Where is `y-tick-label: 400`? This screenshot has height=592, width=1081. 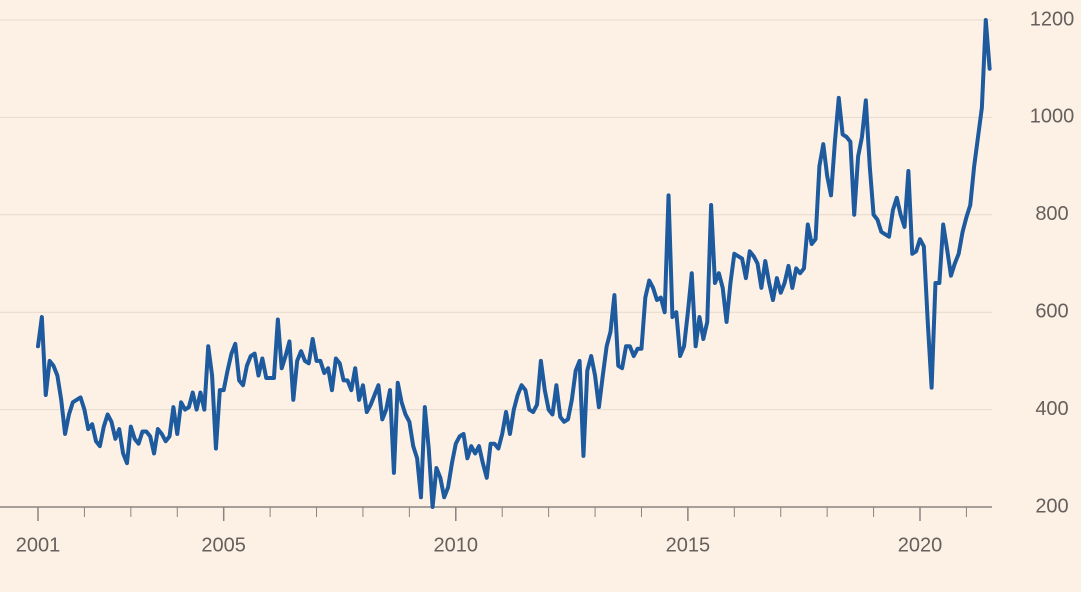 y-tick-label: 400 is located at coordinates (1051, 409).